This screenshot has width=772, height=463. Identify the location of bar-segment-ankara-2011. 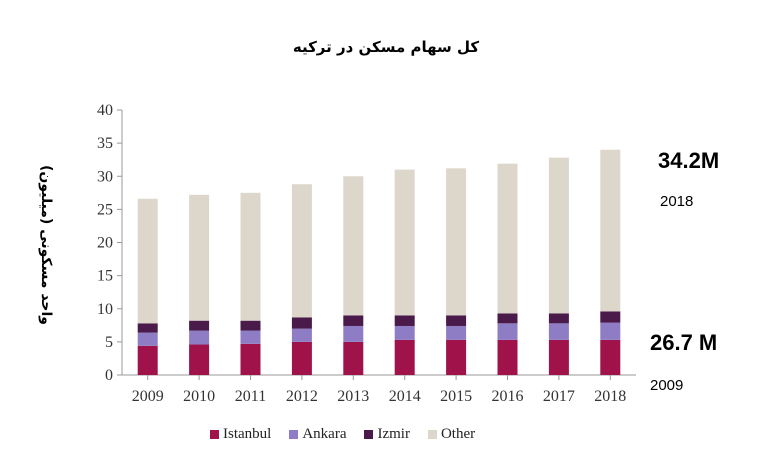
(250, 337).